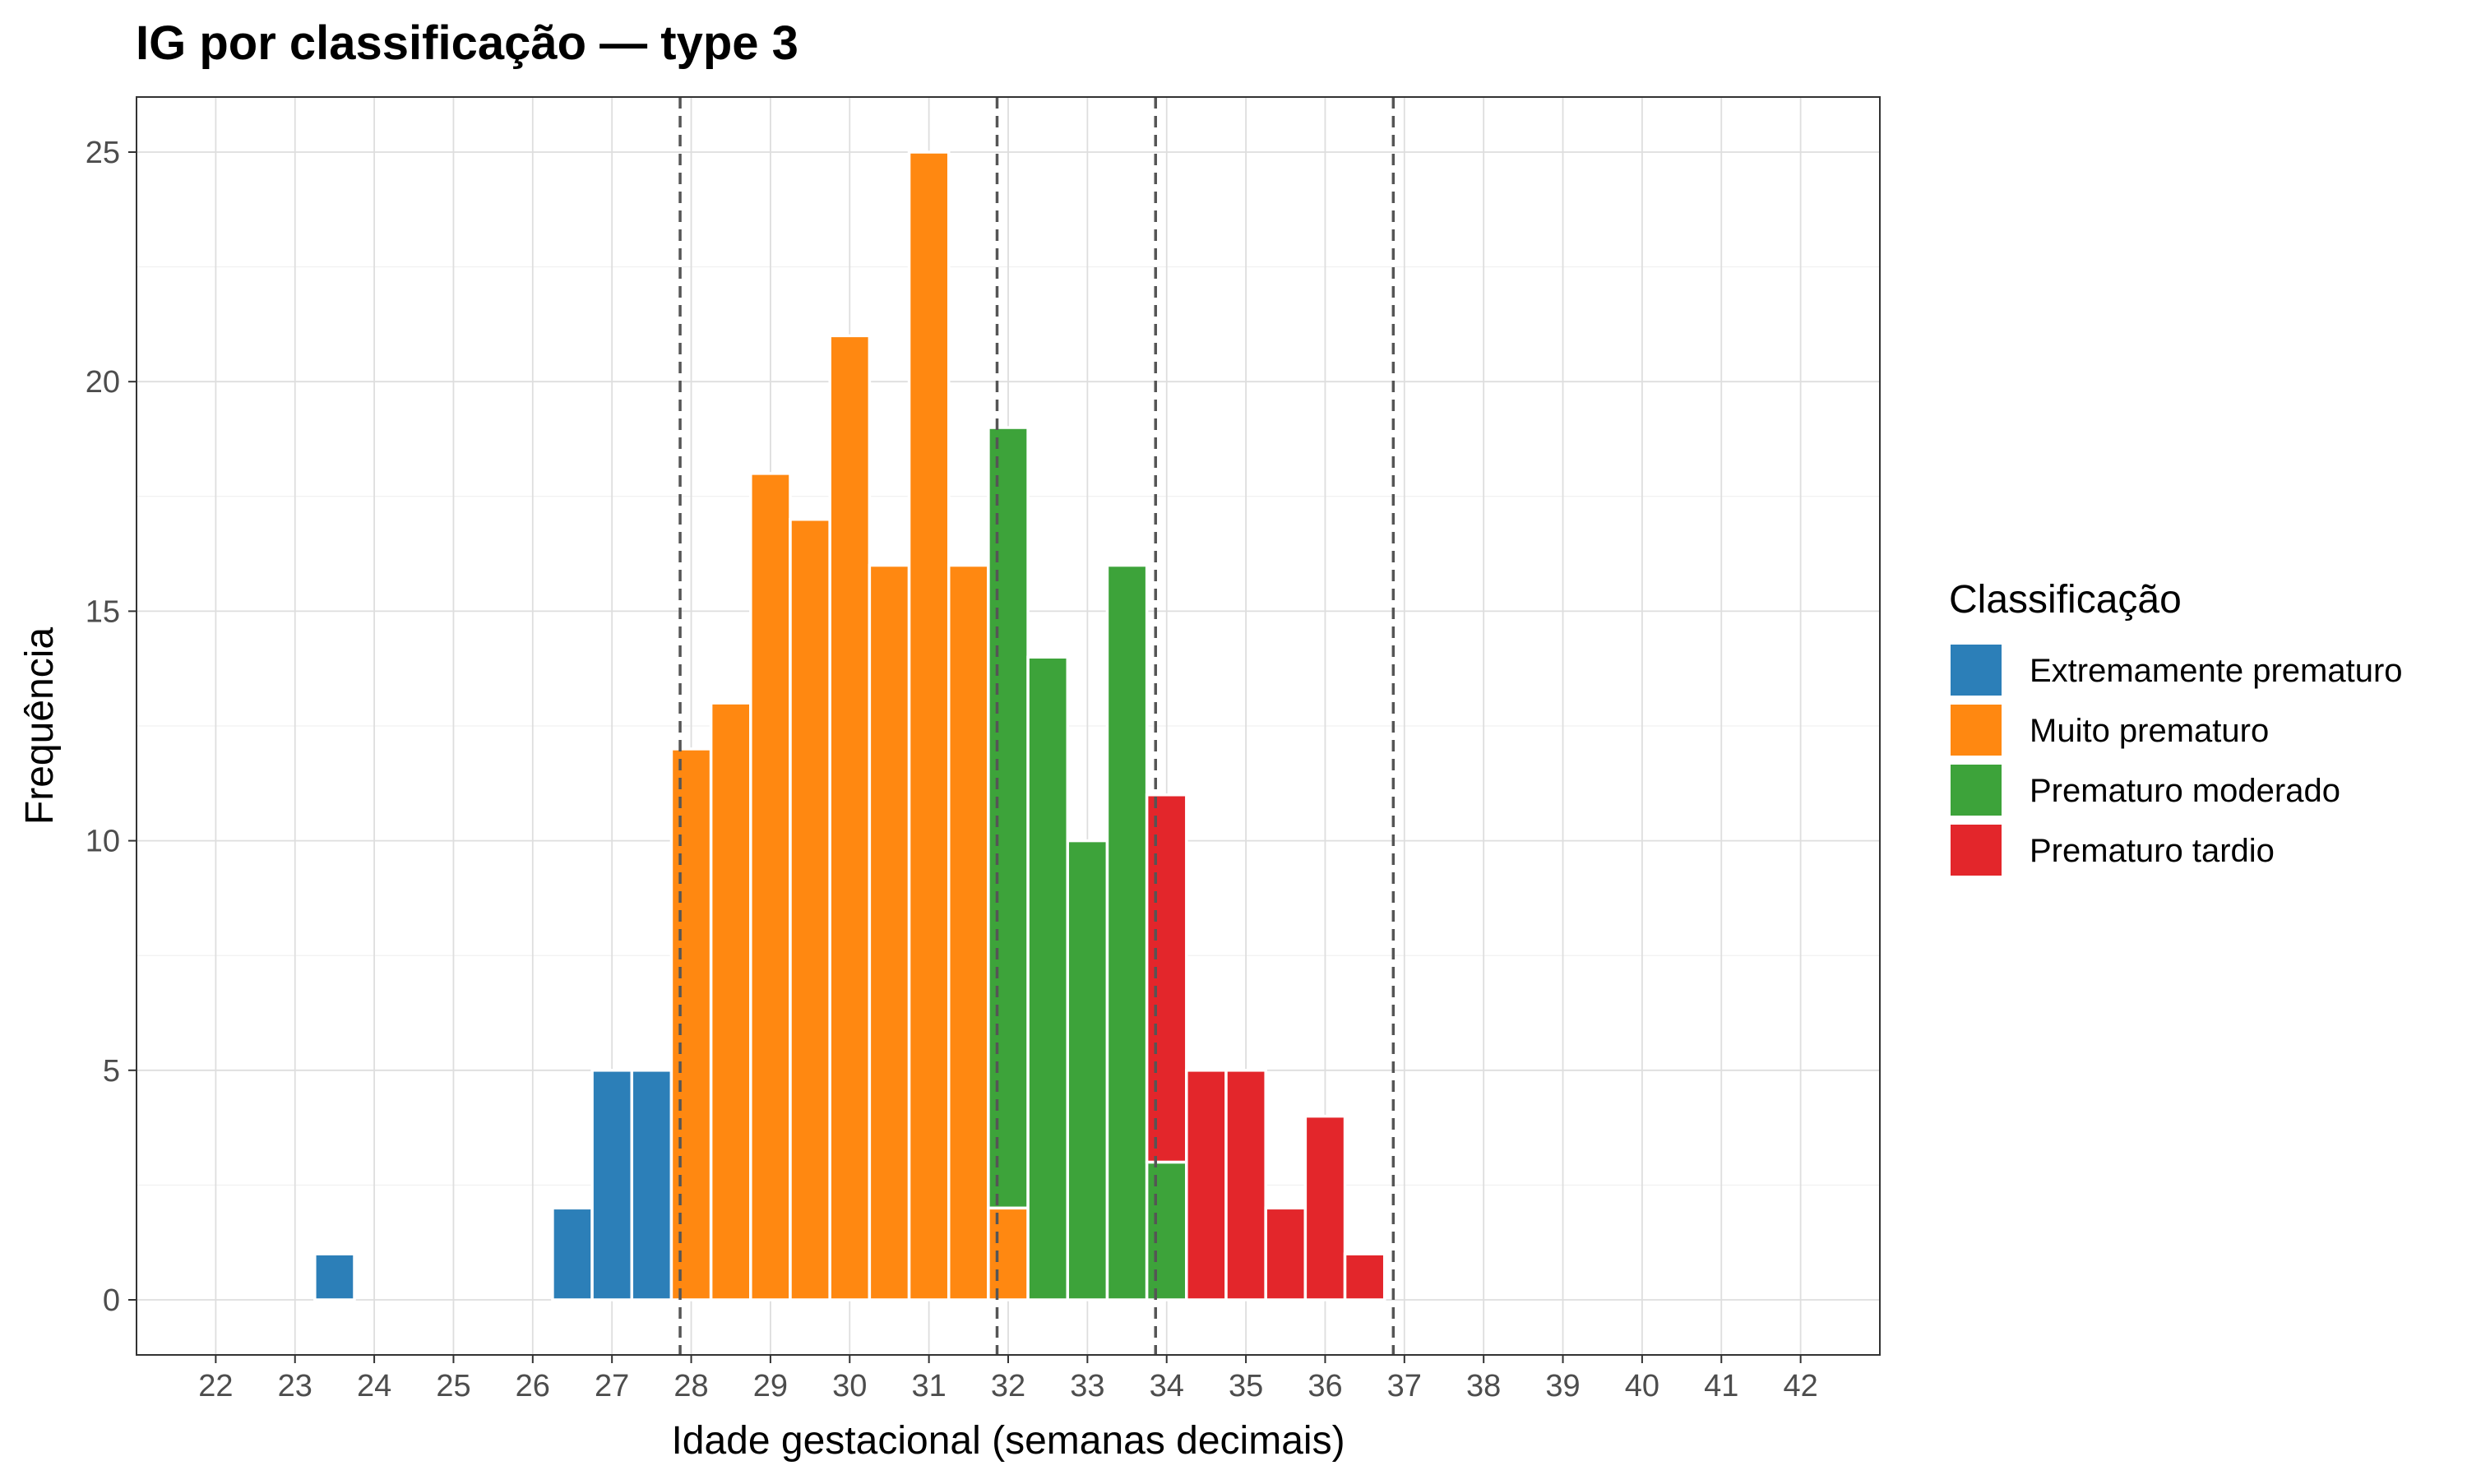  What do you see at coordinates (40, 726) in the screenshot?
I see `y-axis-title: Frequência` at bounding box center [40, 726].